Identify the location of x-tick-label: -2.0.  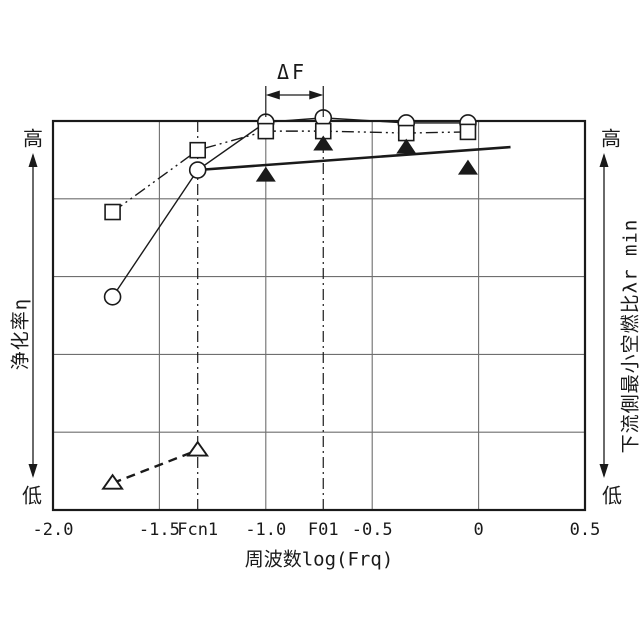
(53, 530).